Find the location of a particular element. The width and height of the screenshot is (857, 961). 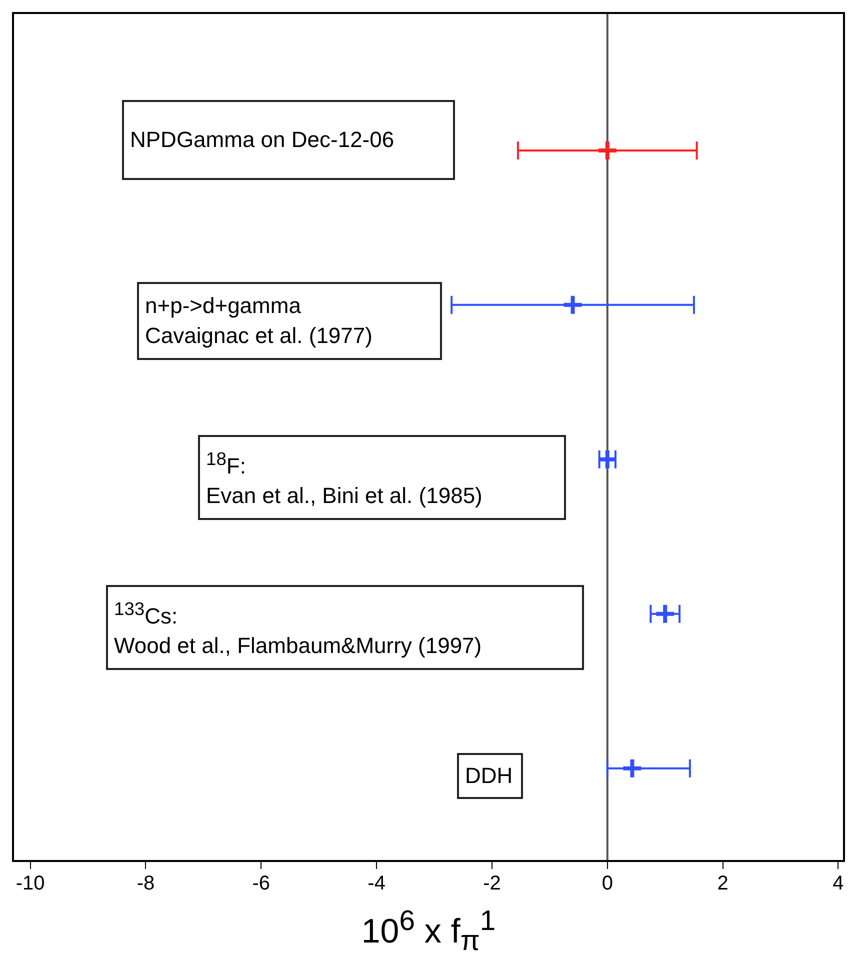

x-tick-label: 4 is located at coordinates (838, 883).